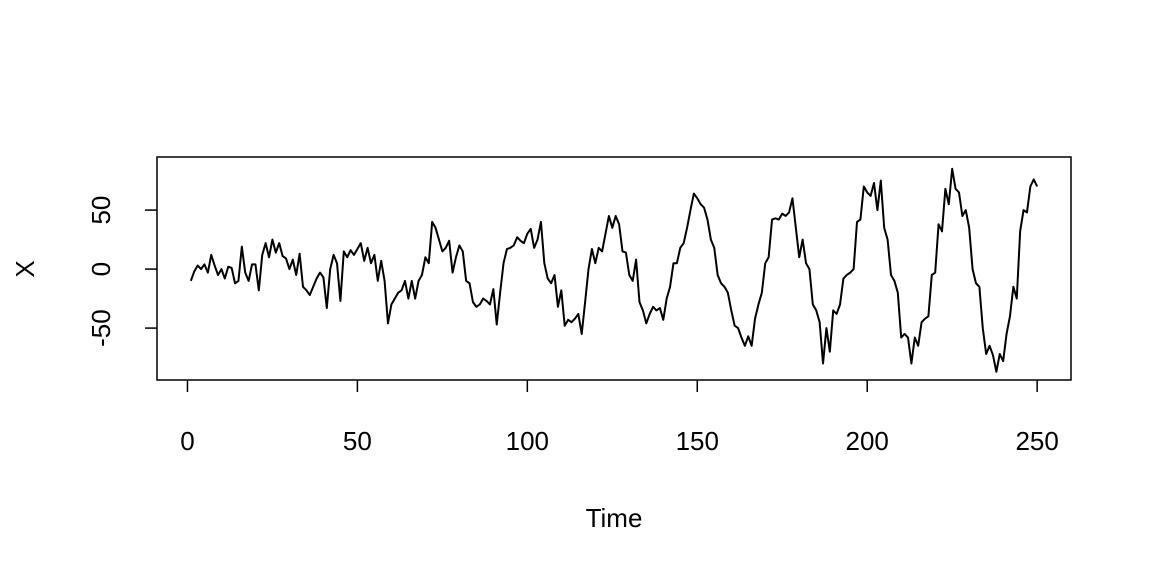  What do you see at coordinates (101, 210) in the screenshot?
I see `y-tick-label: 50` at bounding box center [101, 210].